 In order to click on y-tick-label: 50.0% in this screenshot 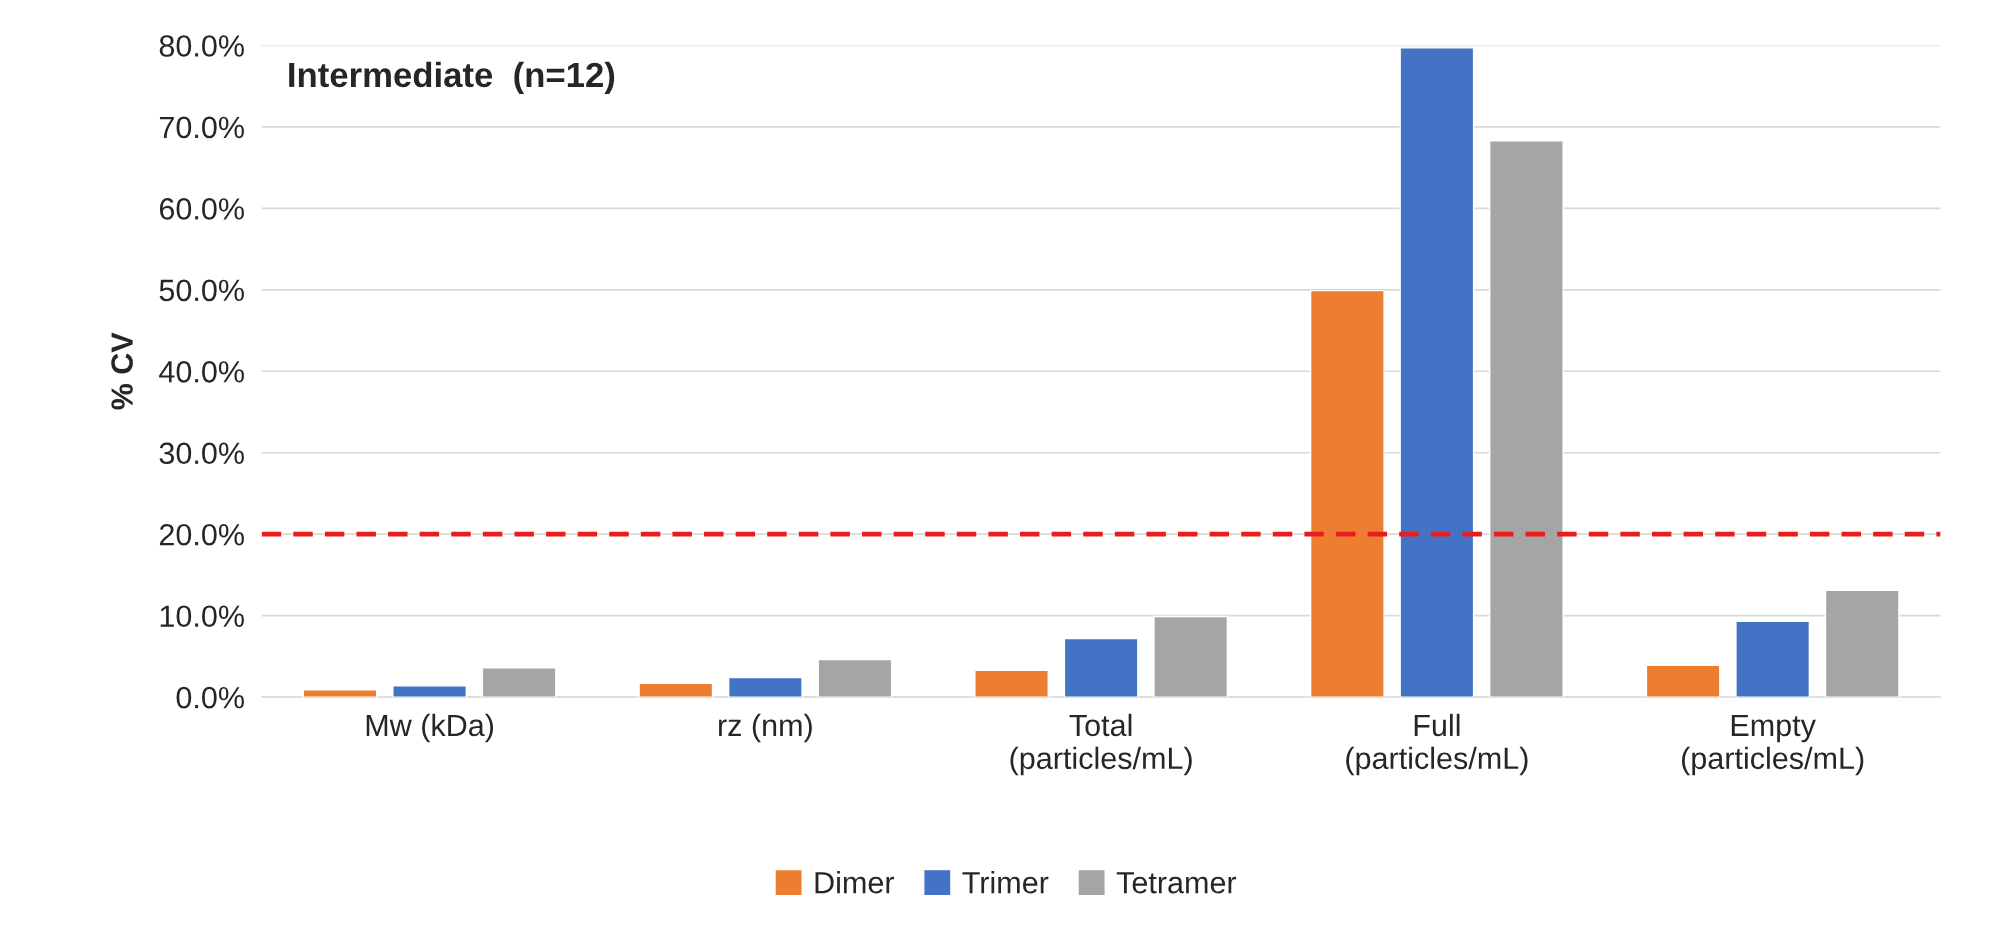, I will do `click(201, 290)`.